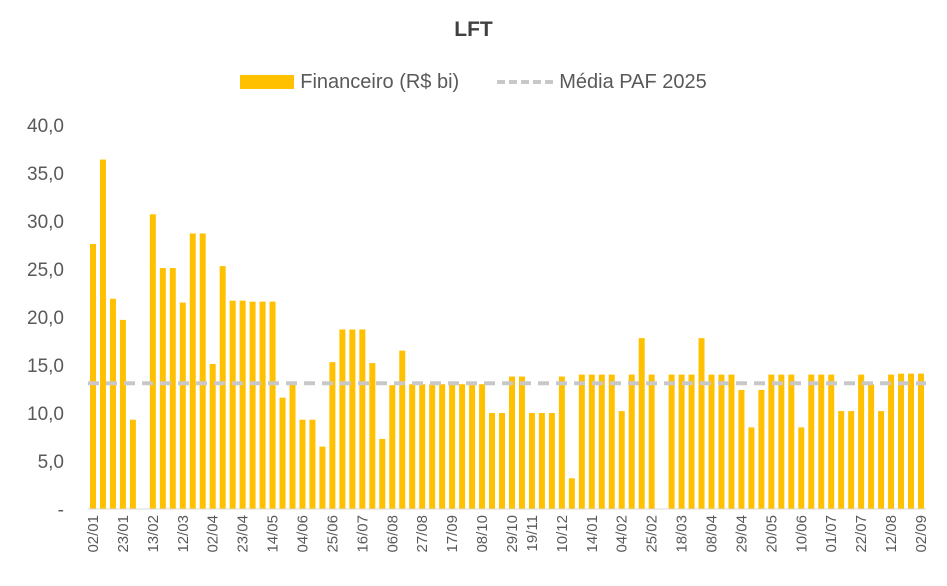  What do you see at coordinates (921, 534) in the screenshot?
I see `x-tick-label: 02/09` at bounding box center [921, 534].